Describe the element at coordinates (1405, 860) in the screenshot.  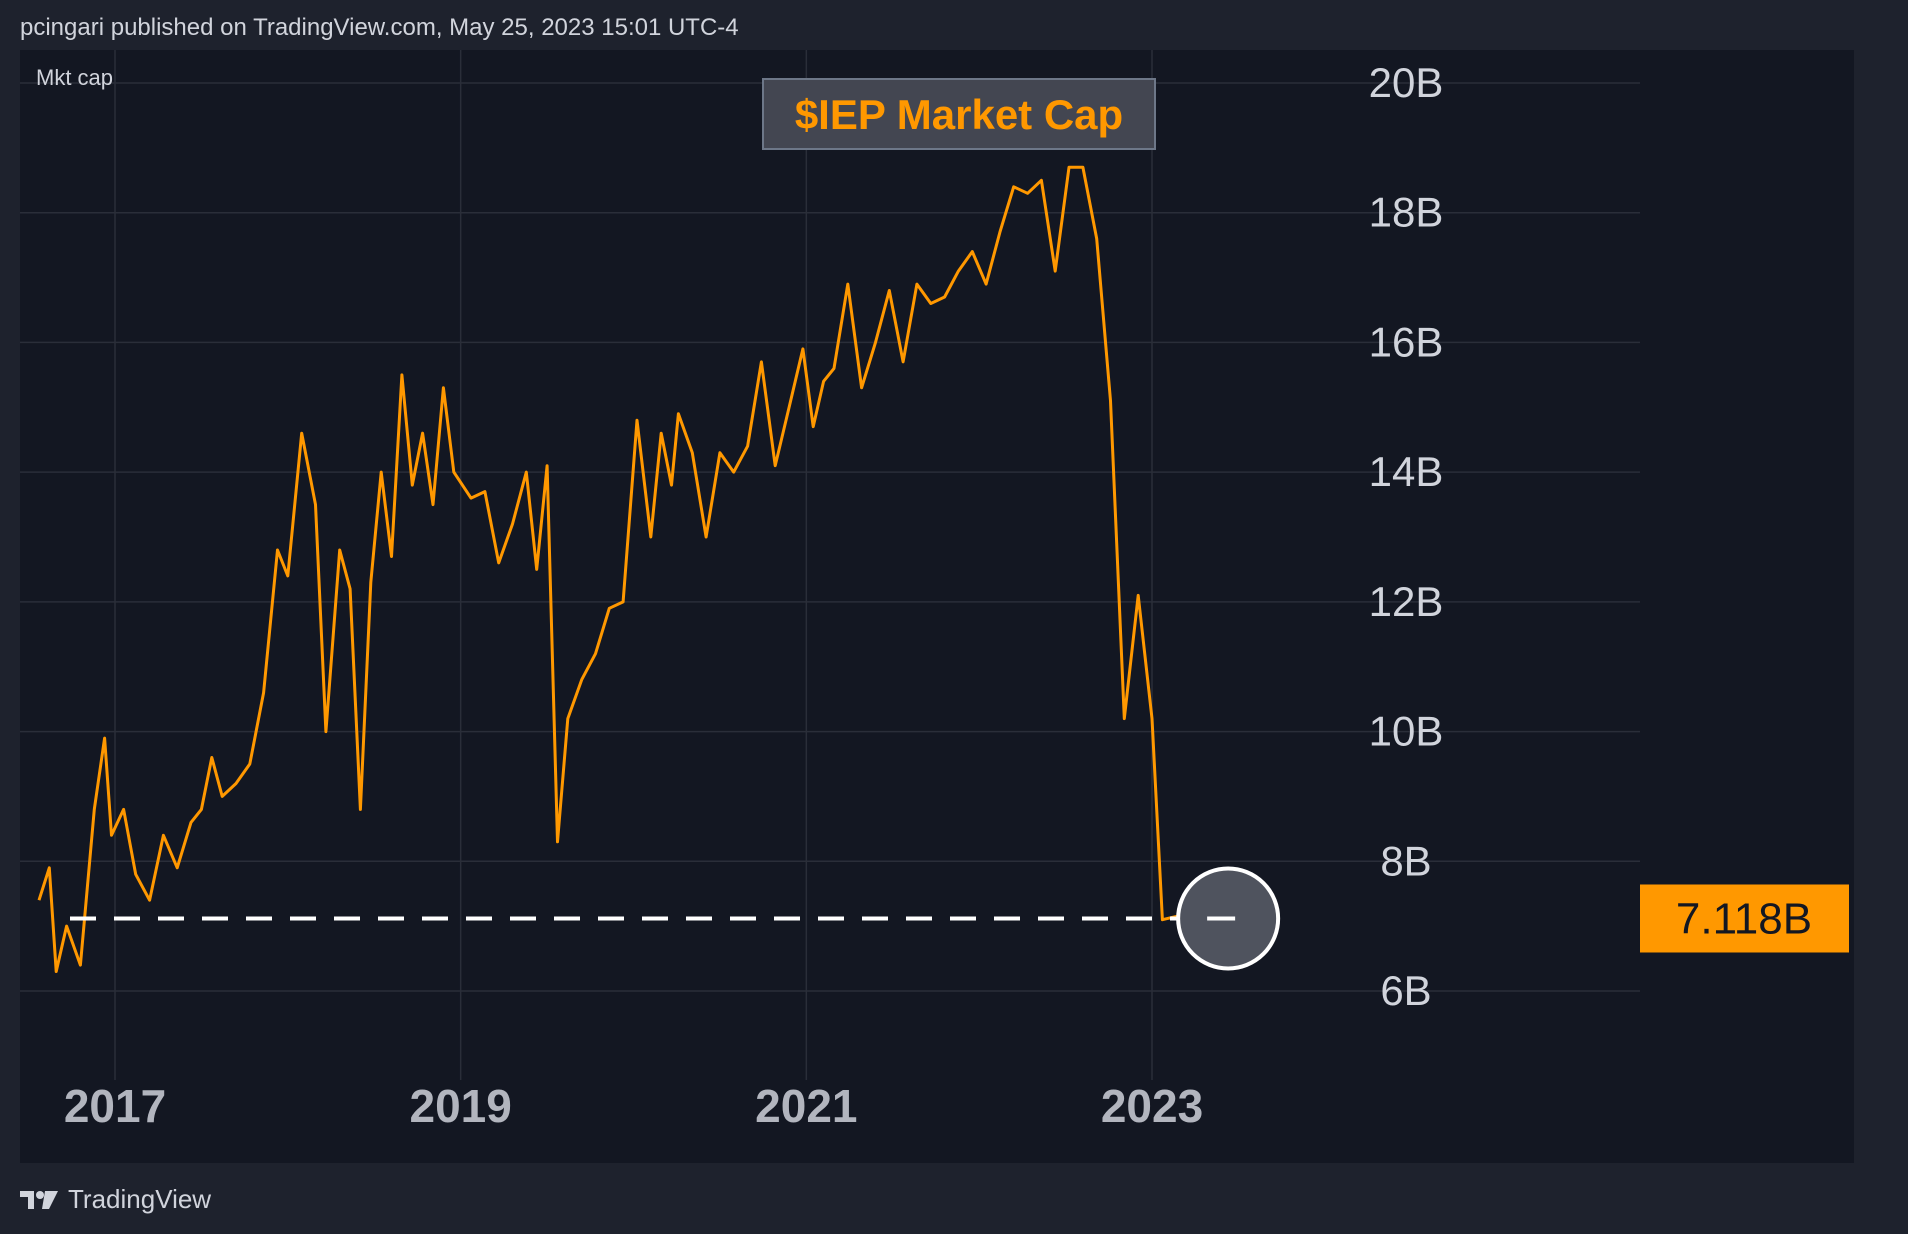
I see `y-tick-label: 8B` at that location.